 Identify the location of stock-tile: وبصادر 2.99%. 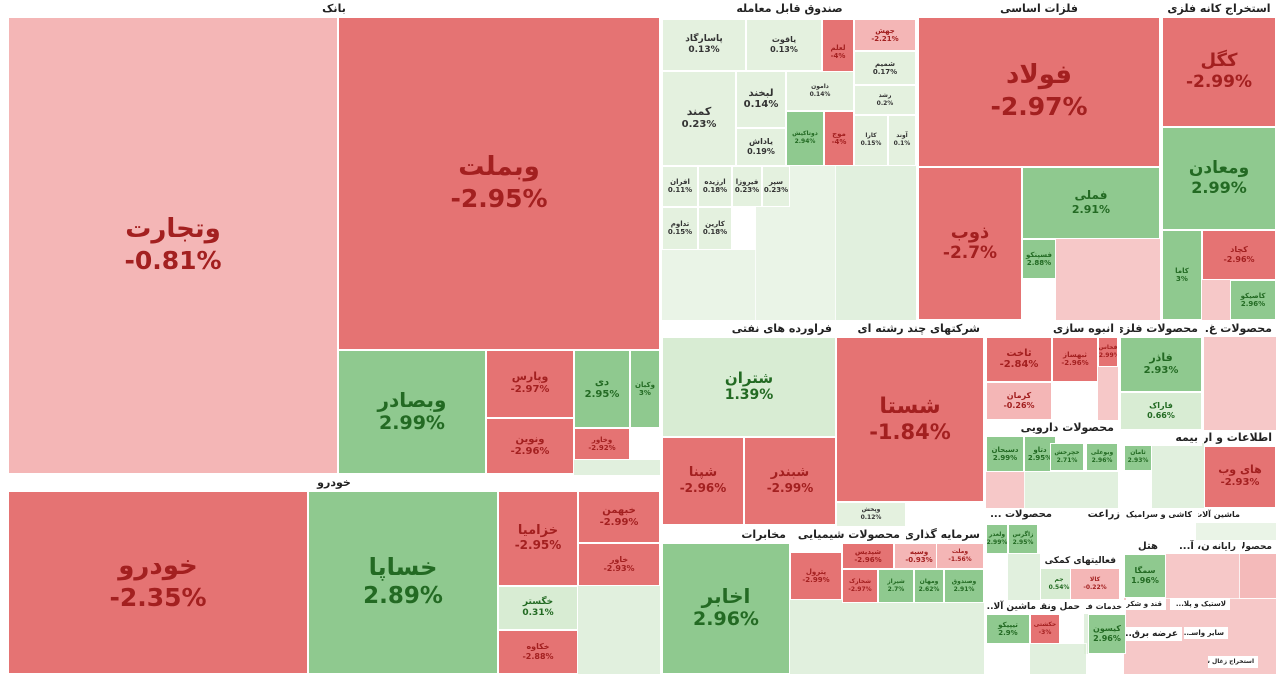
(412, 412).